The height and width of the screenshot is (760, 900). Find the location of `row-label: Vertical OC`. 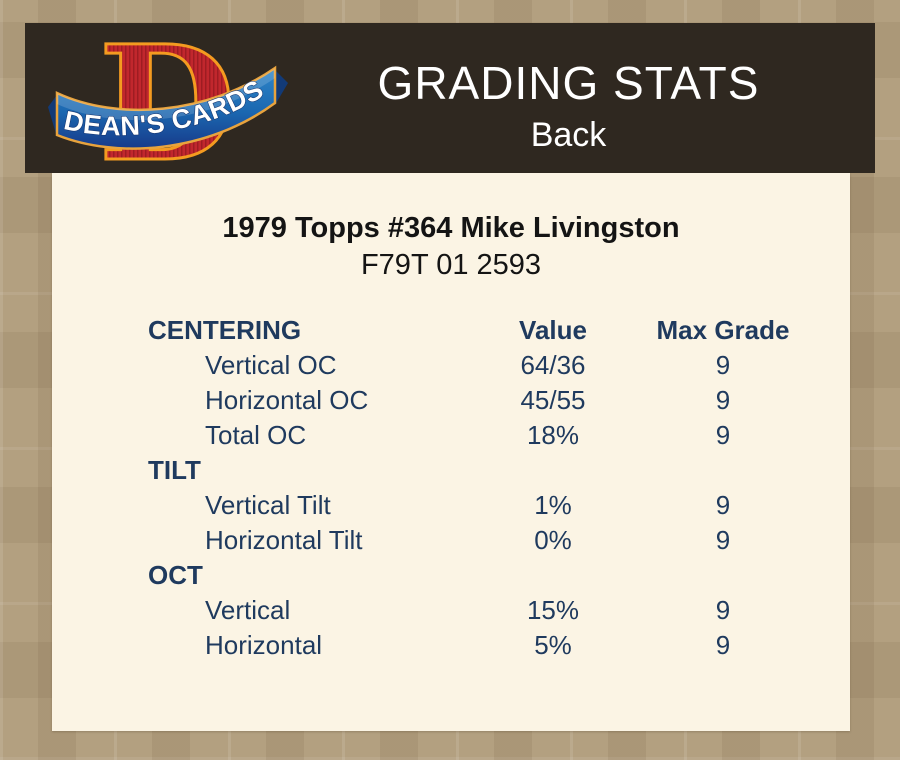

row-label: Vertical OC is located at coordinates (271, 365).